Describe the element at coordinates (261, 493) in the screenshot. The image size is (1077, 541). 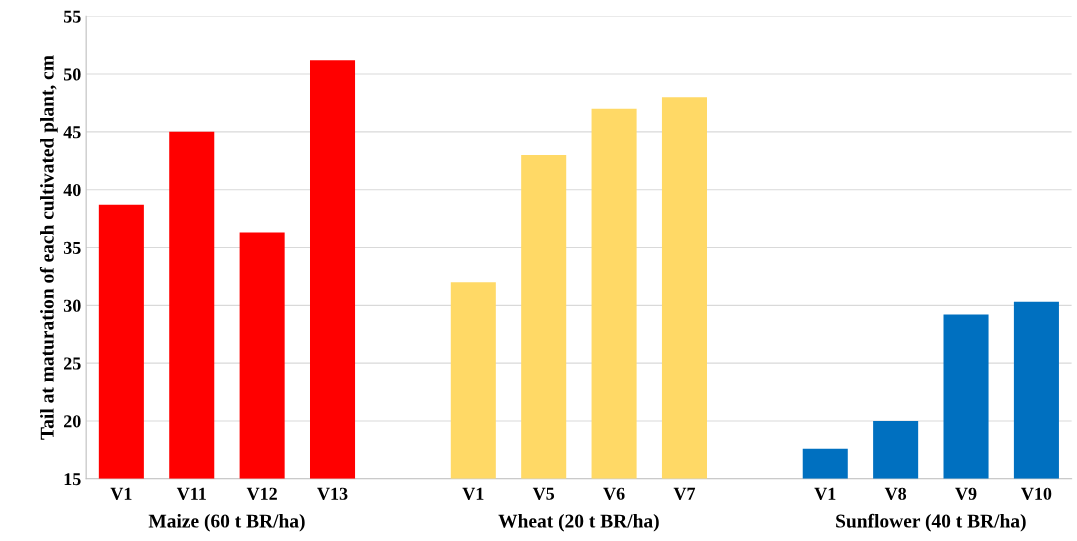
I see `x-tick-label: V12` at that location.